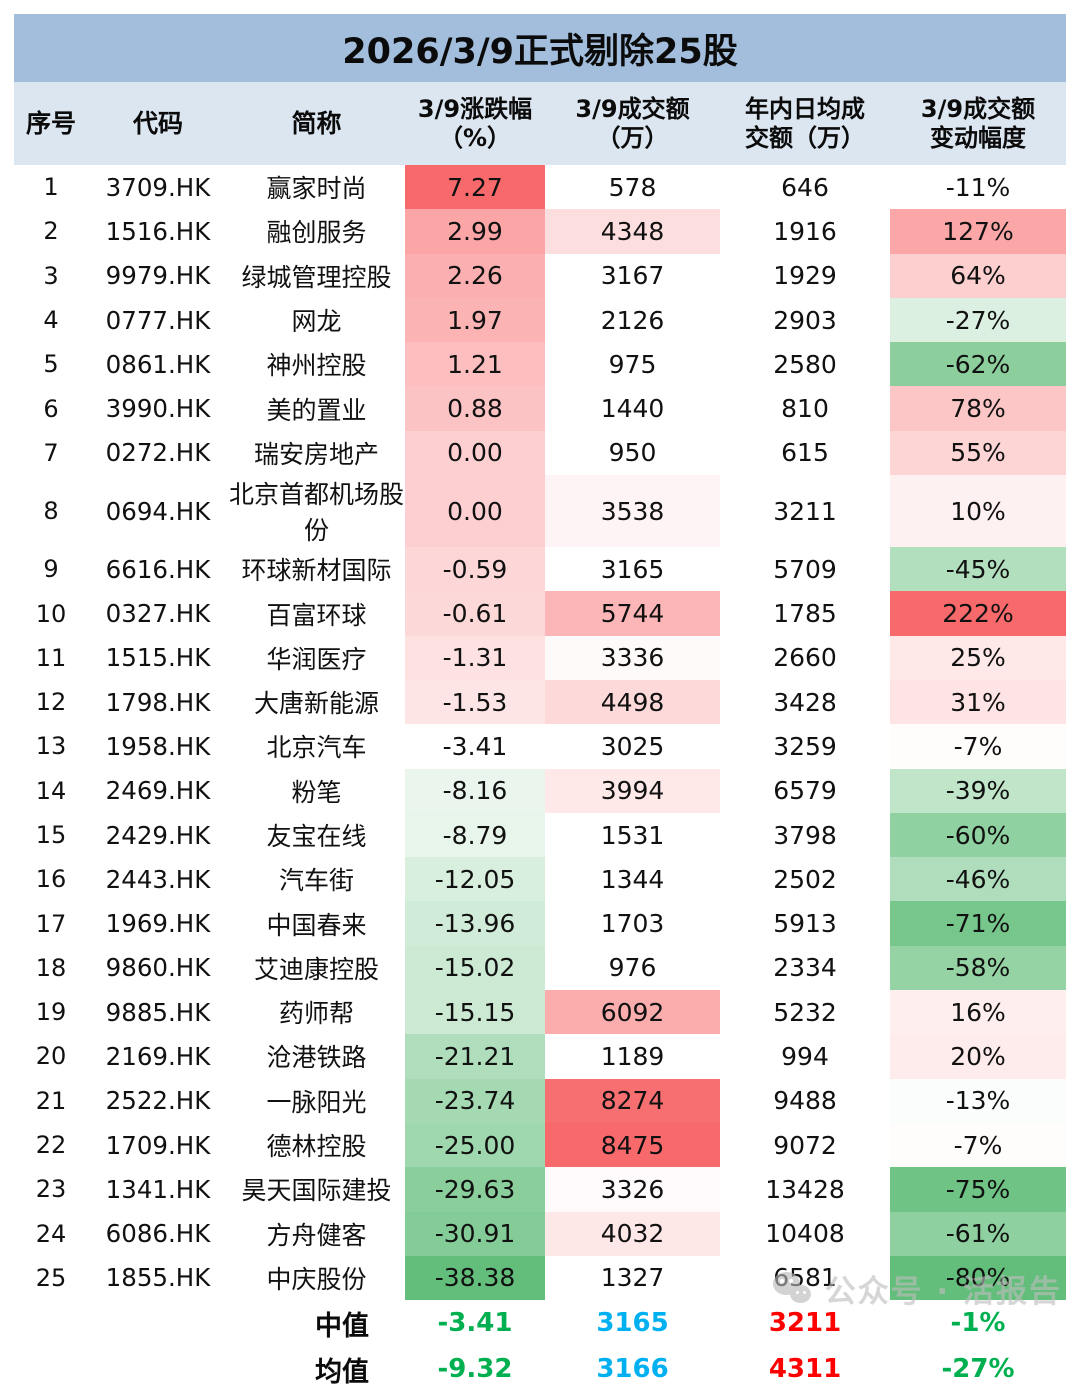  I want to click on cell-avg-amount: 646, so click(805, 187).